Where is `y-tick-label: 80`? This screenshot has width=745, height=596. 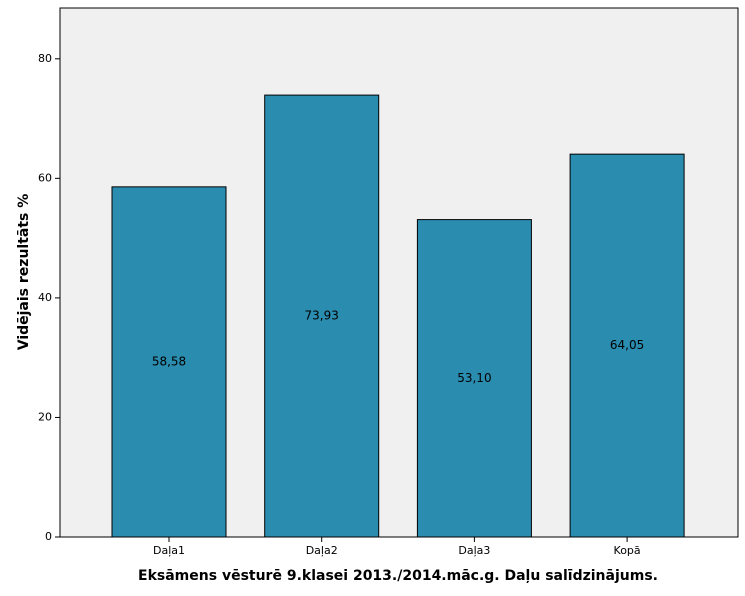 y-tick-label: 80 is located at coordinates (45, 58).